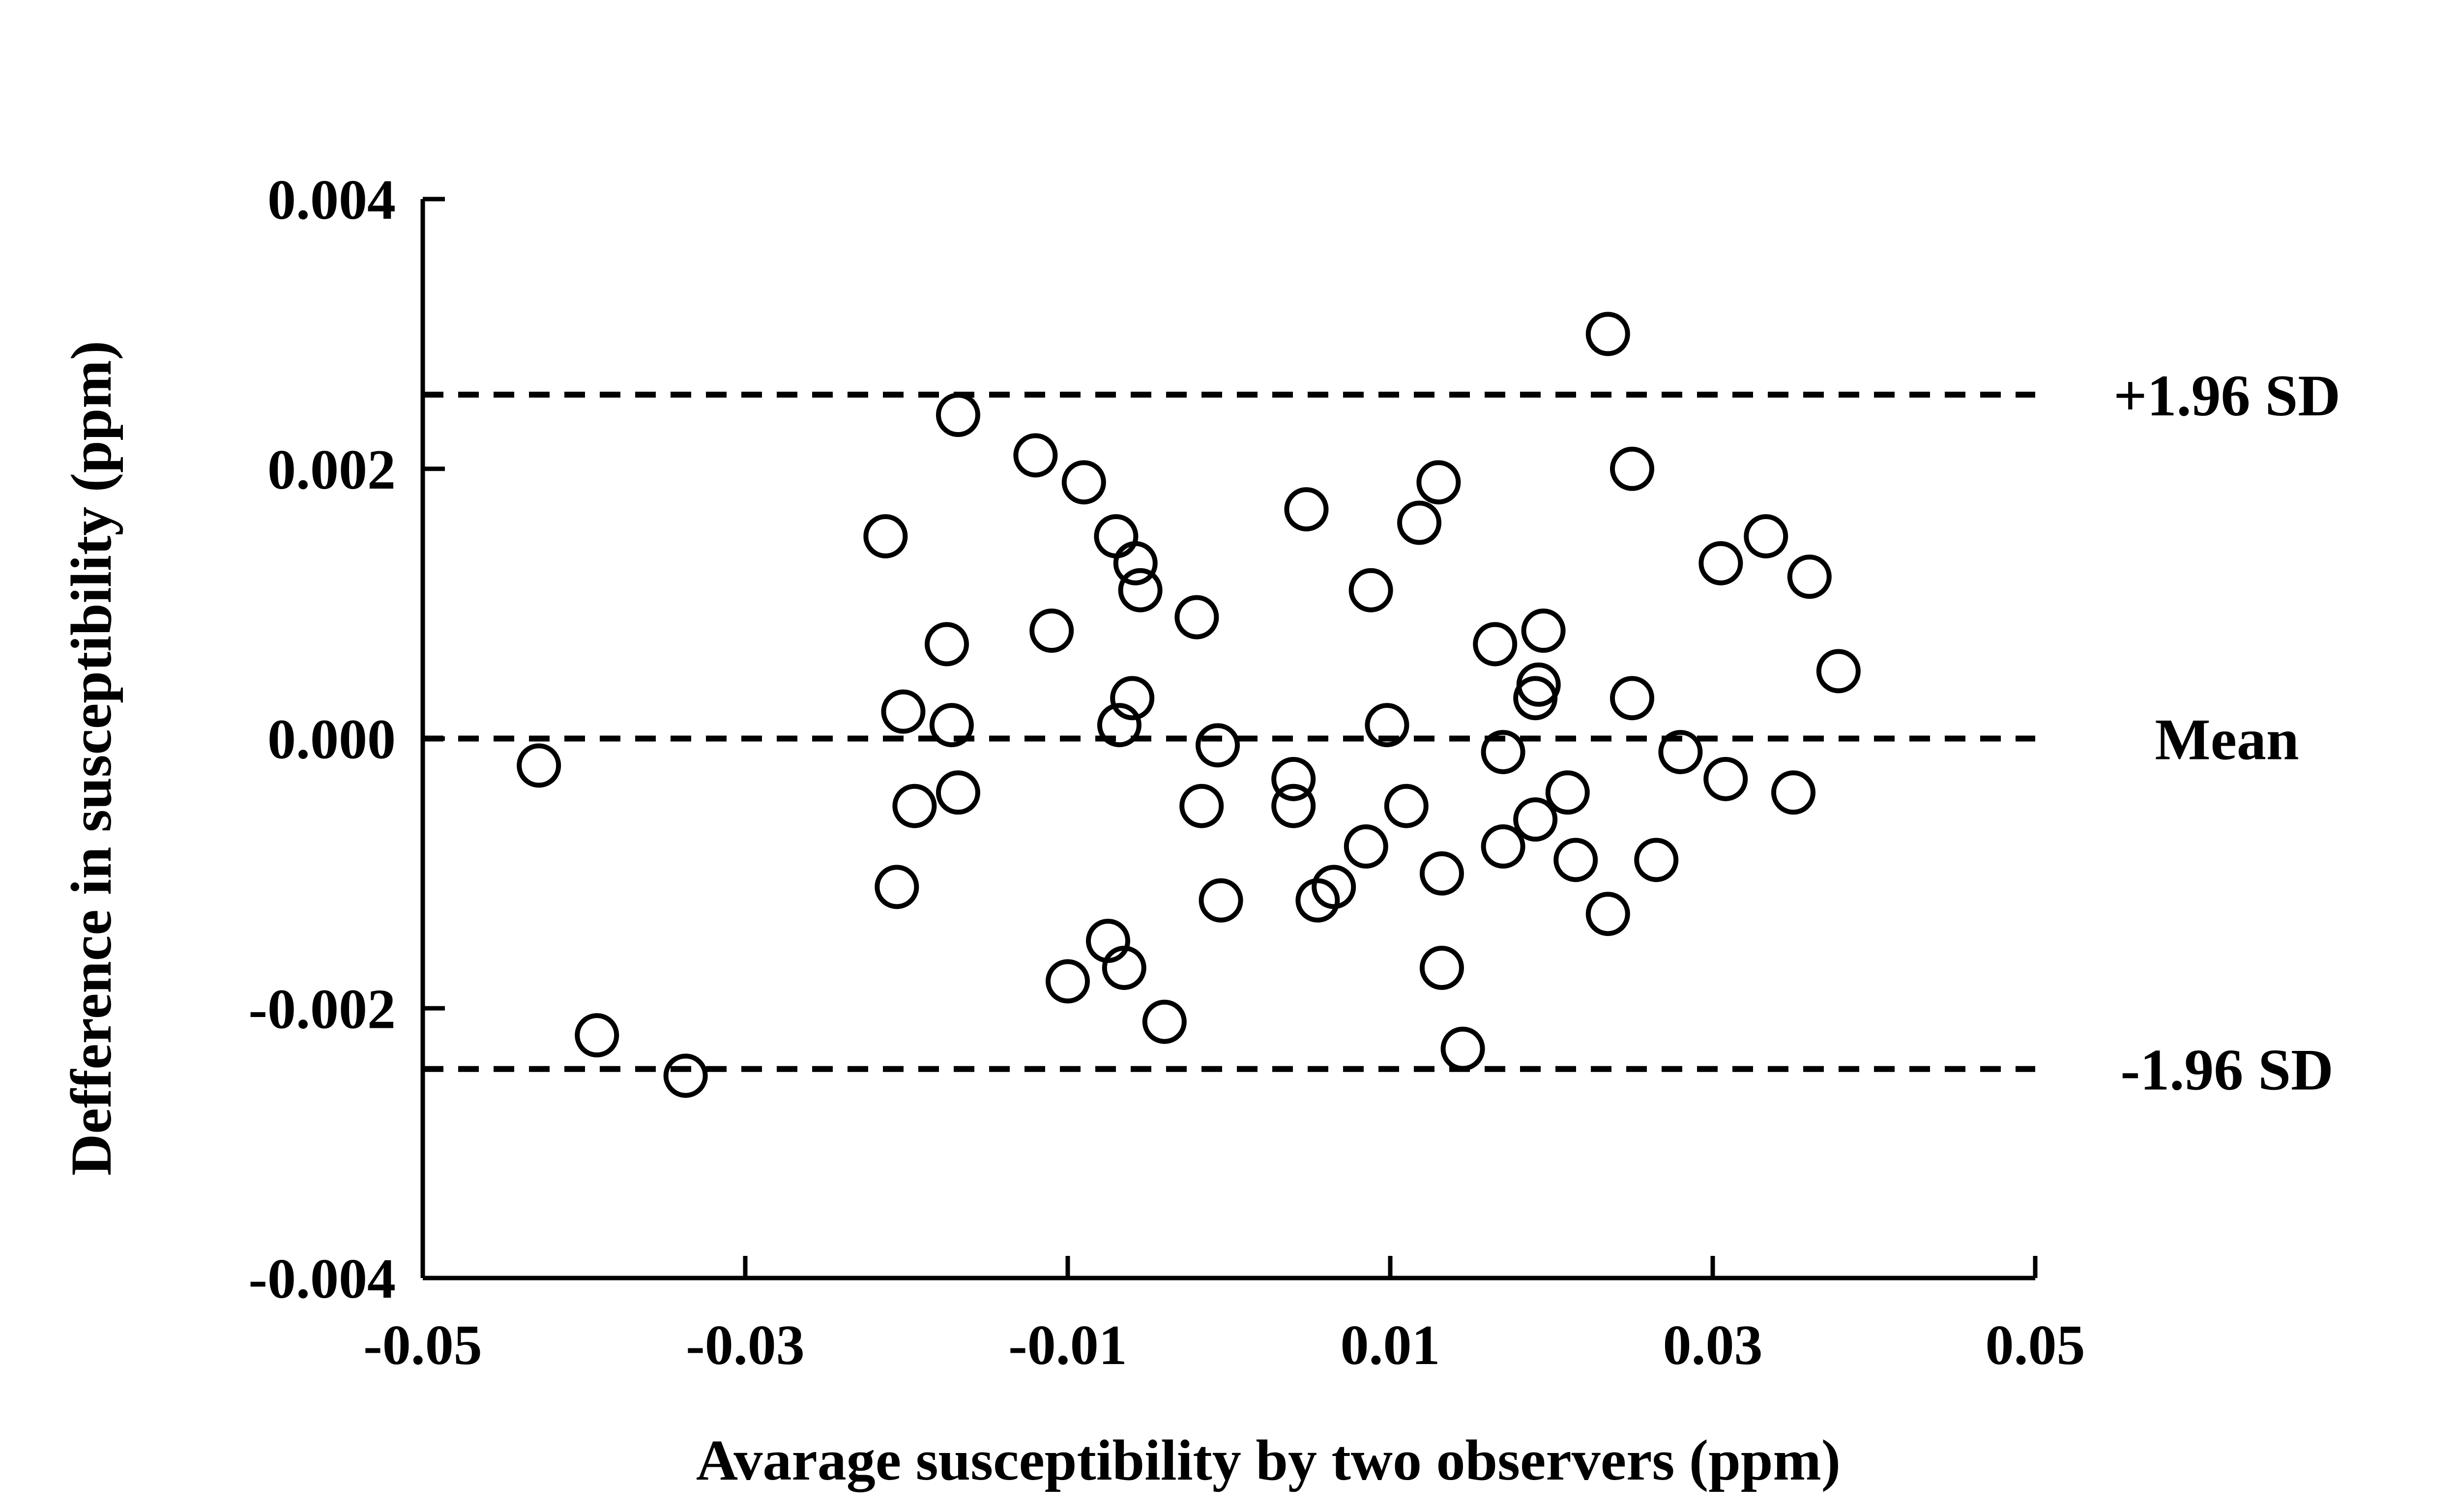 The width and height of the screenshot is (2458, 1512). Describe the element at coordinates (331, 200) in the screenshot. I see `y-tick-label: 0.004` at that location.